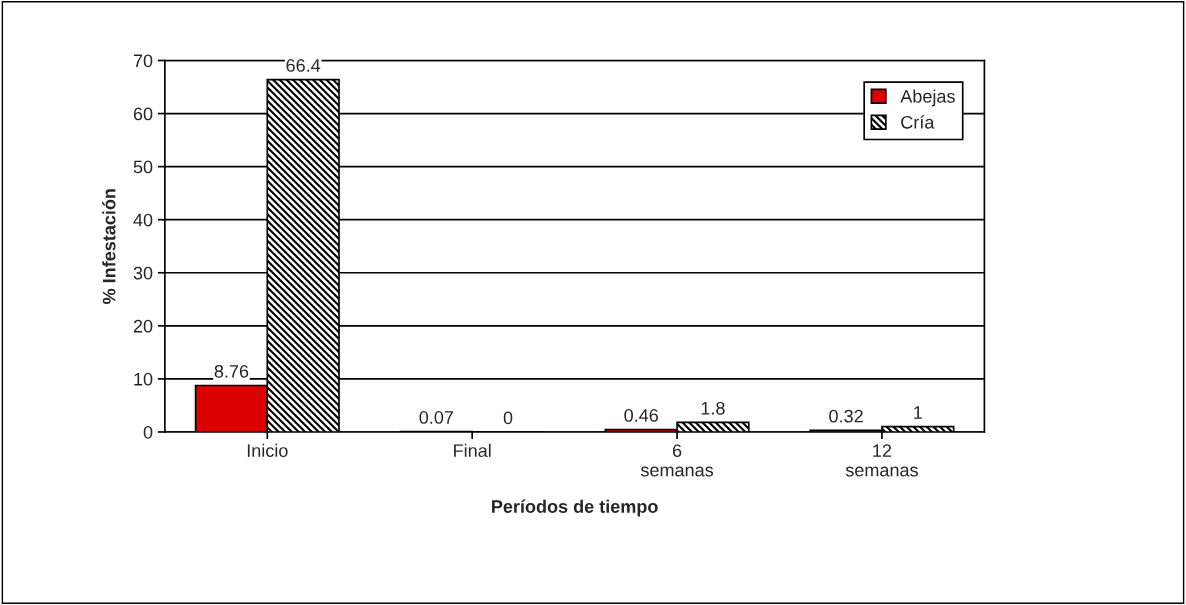 The width and height of the screenshot is (1186, 605). I want to click on x-tick-label: Final, so click(472, 450).